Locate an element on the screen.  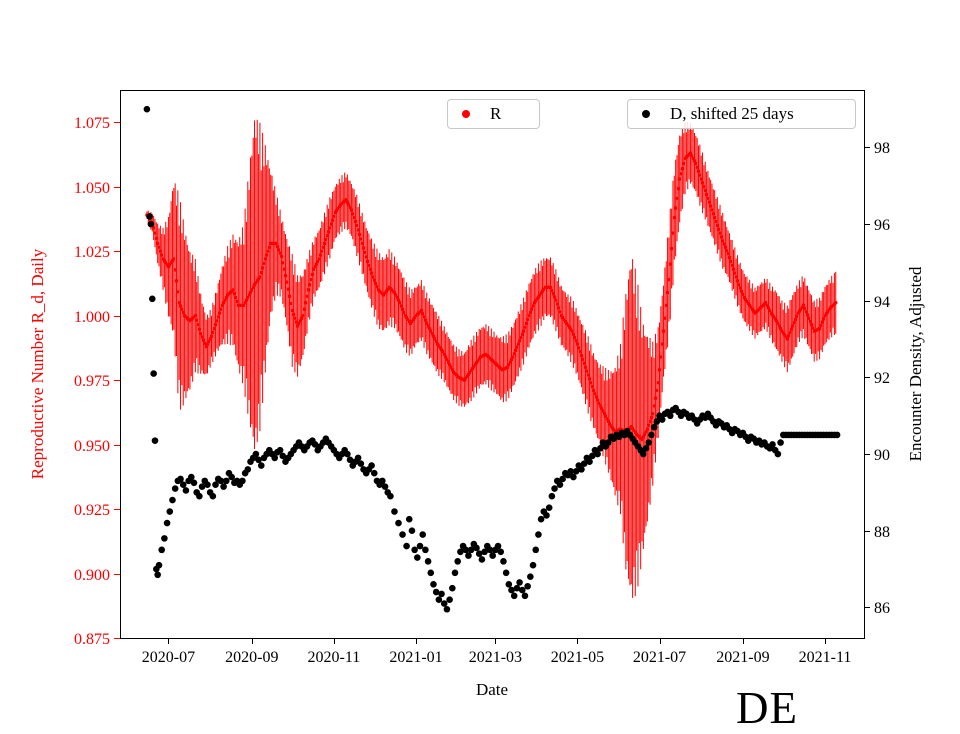
y-axis-label-left: Reproductive Number R_d, Daily is located at coordinates (37, 364).